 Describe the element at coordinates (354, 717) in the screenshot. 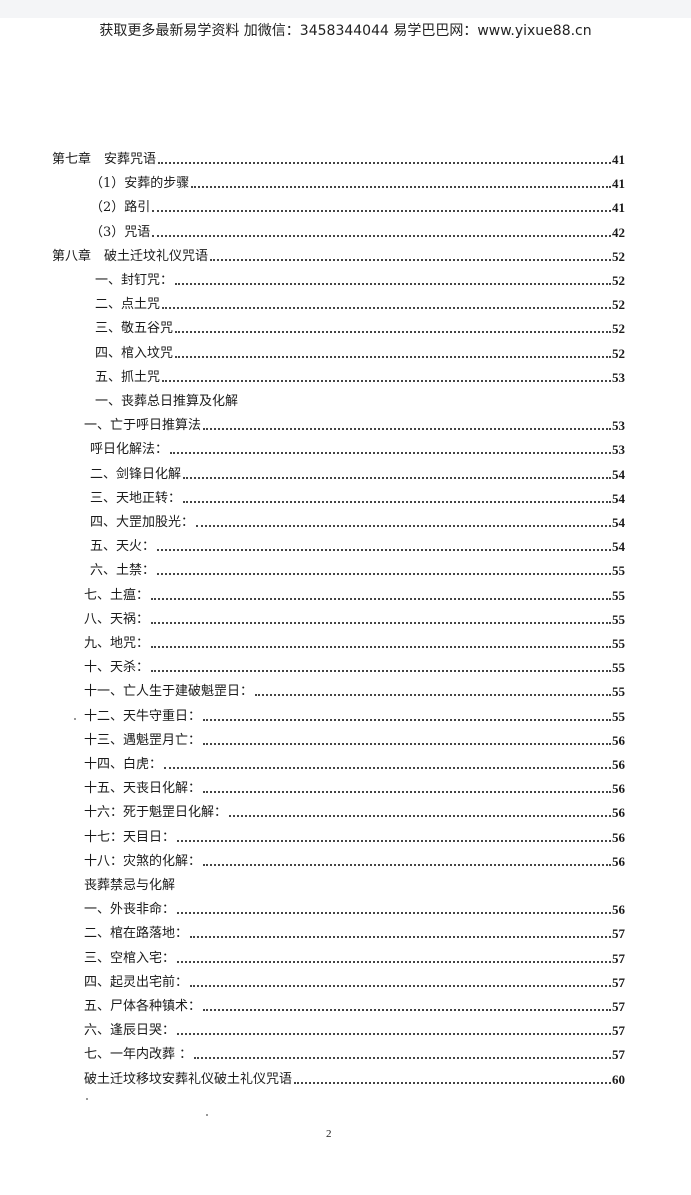

I see `toc-entry: 十二、天牛守重日： 55` at that location.